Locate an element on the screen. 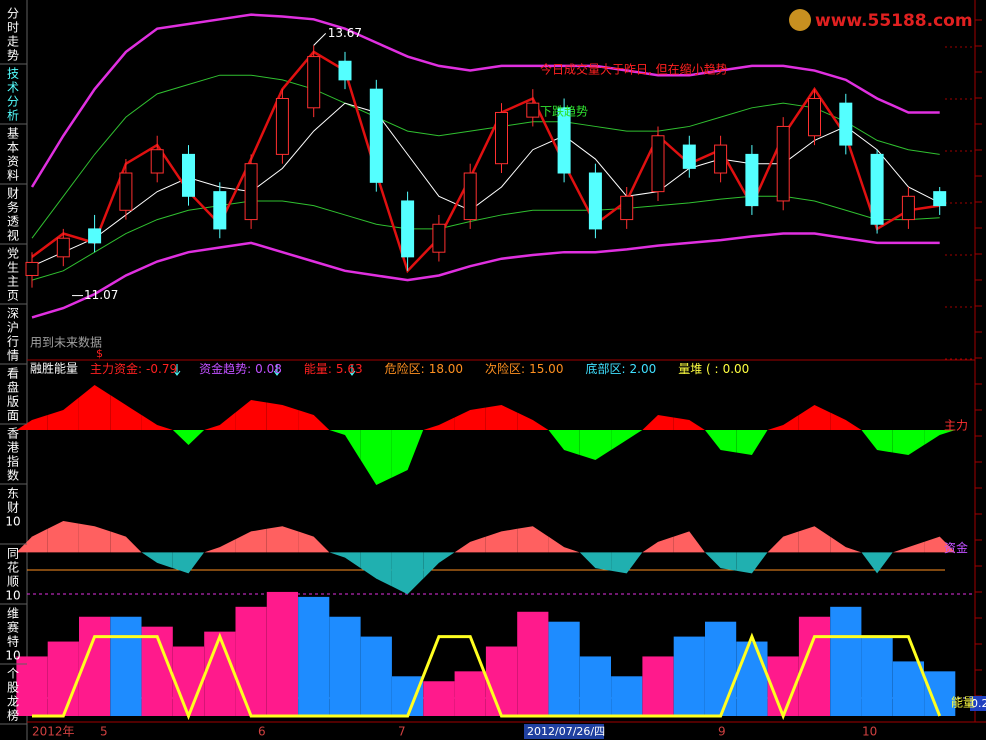  readout-box is located at coordinates (978, 703).